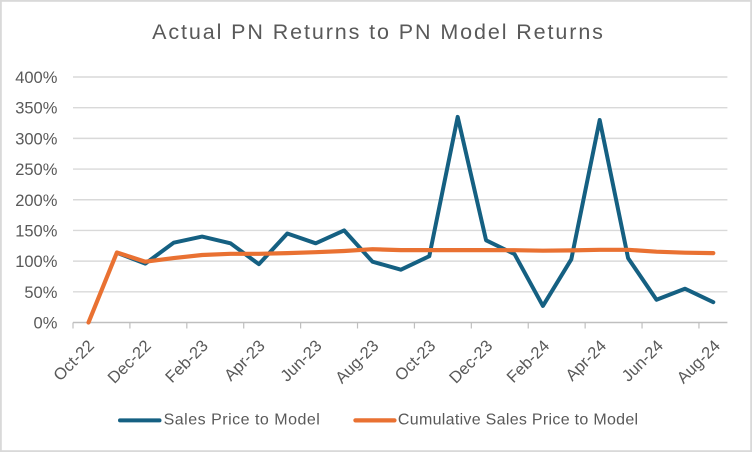  I want to click on svg-text: 100%, so click(36, 262).